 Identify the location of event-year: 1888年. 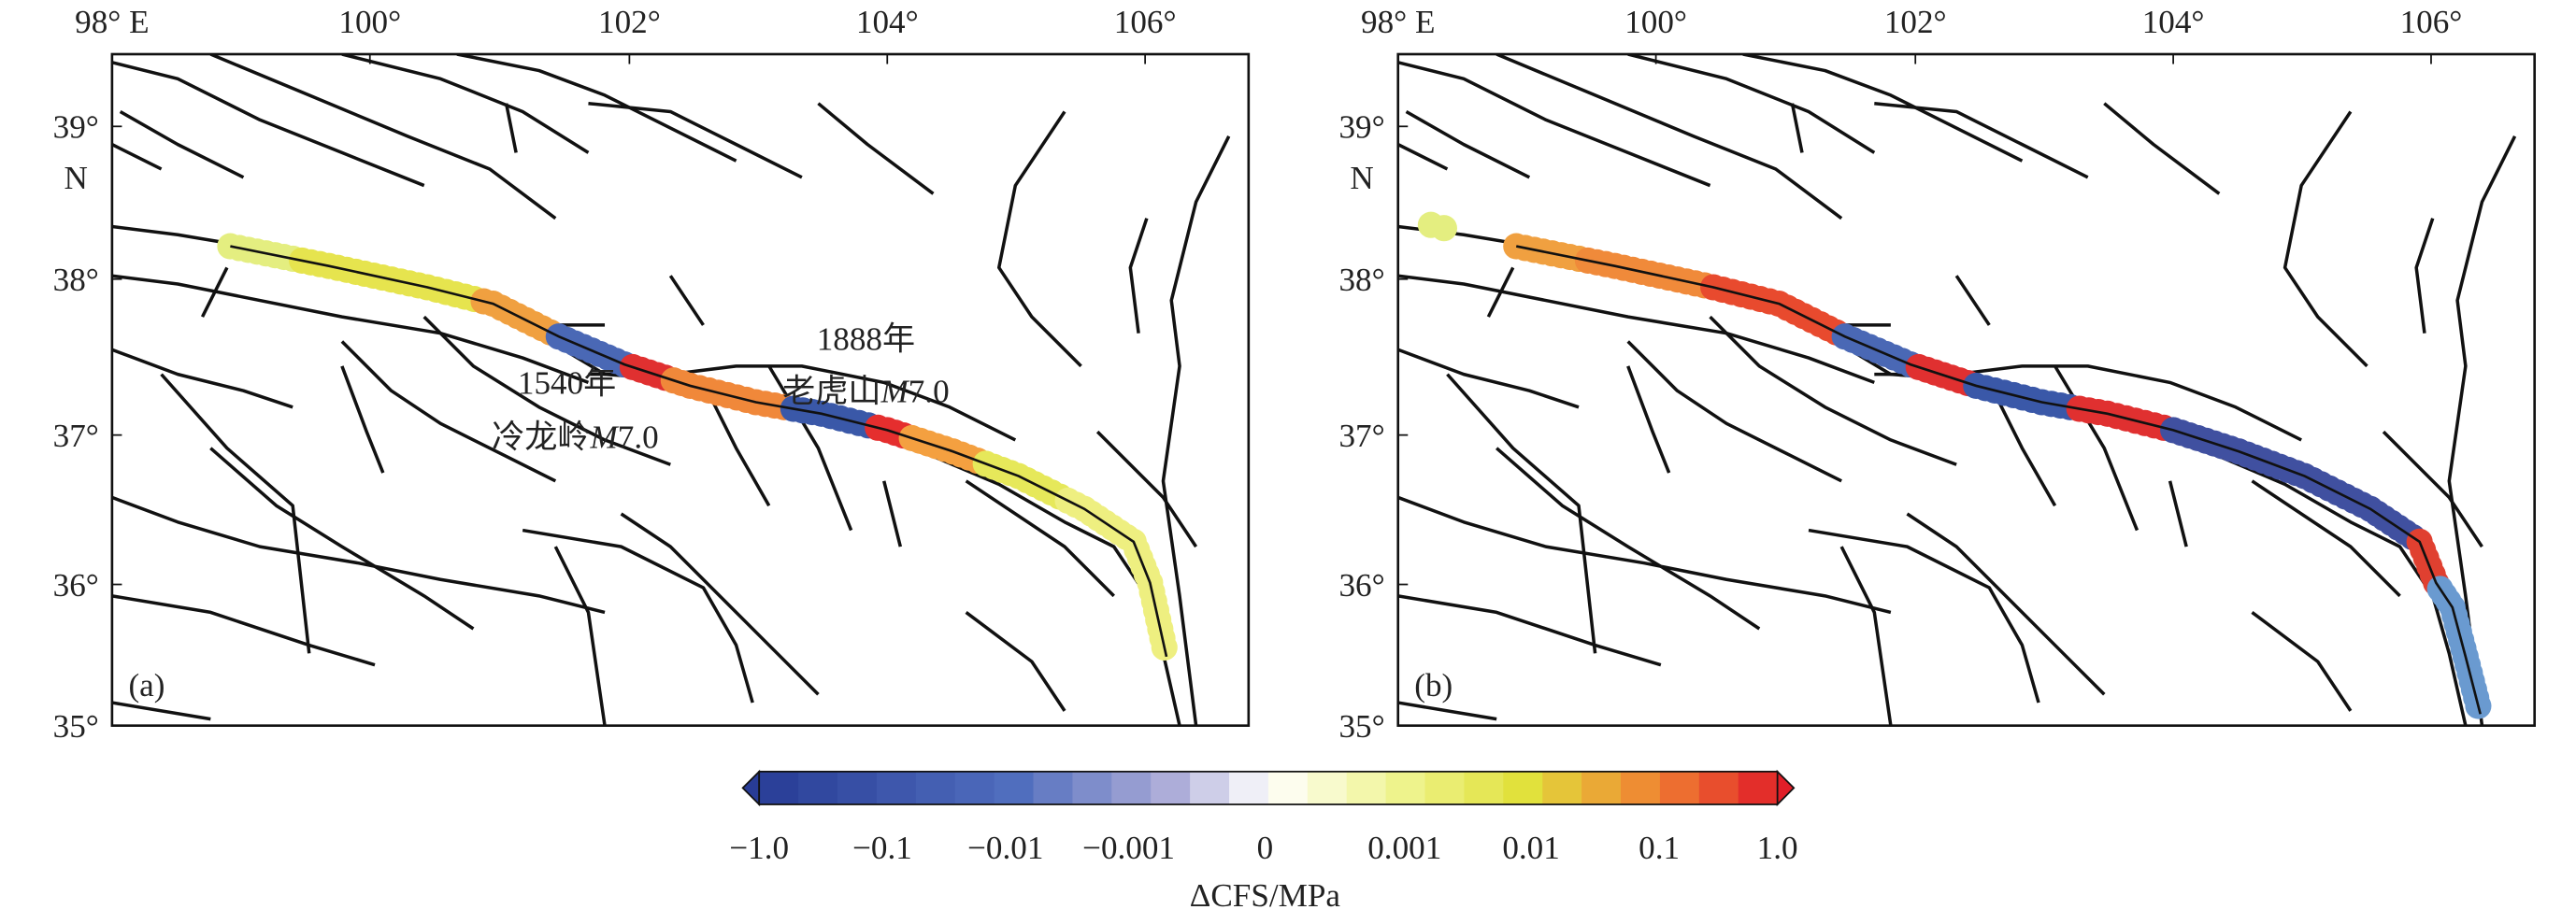
(866, 338).